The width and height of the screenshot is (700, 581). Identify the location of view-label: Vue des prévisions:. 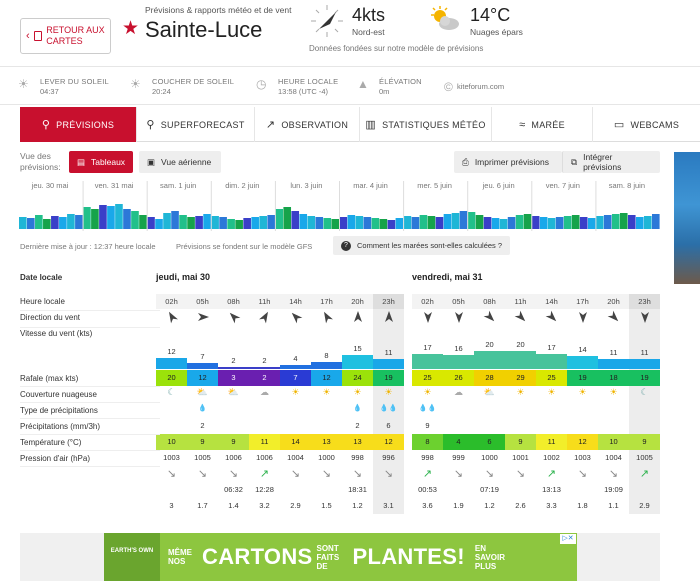
(40, 161).